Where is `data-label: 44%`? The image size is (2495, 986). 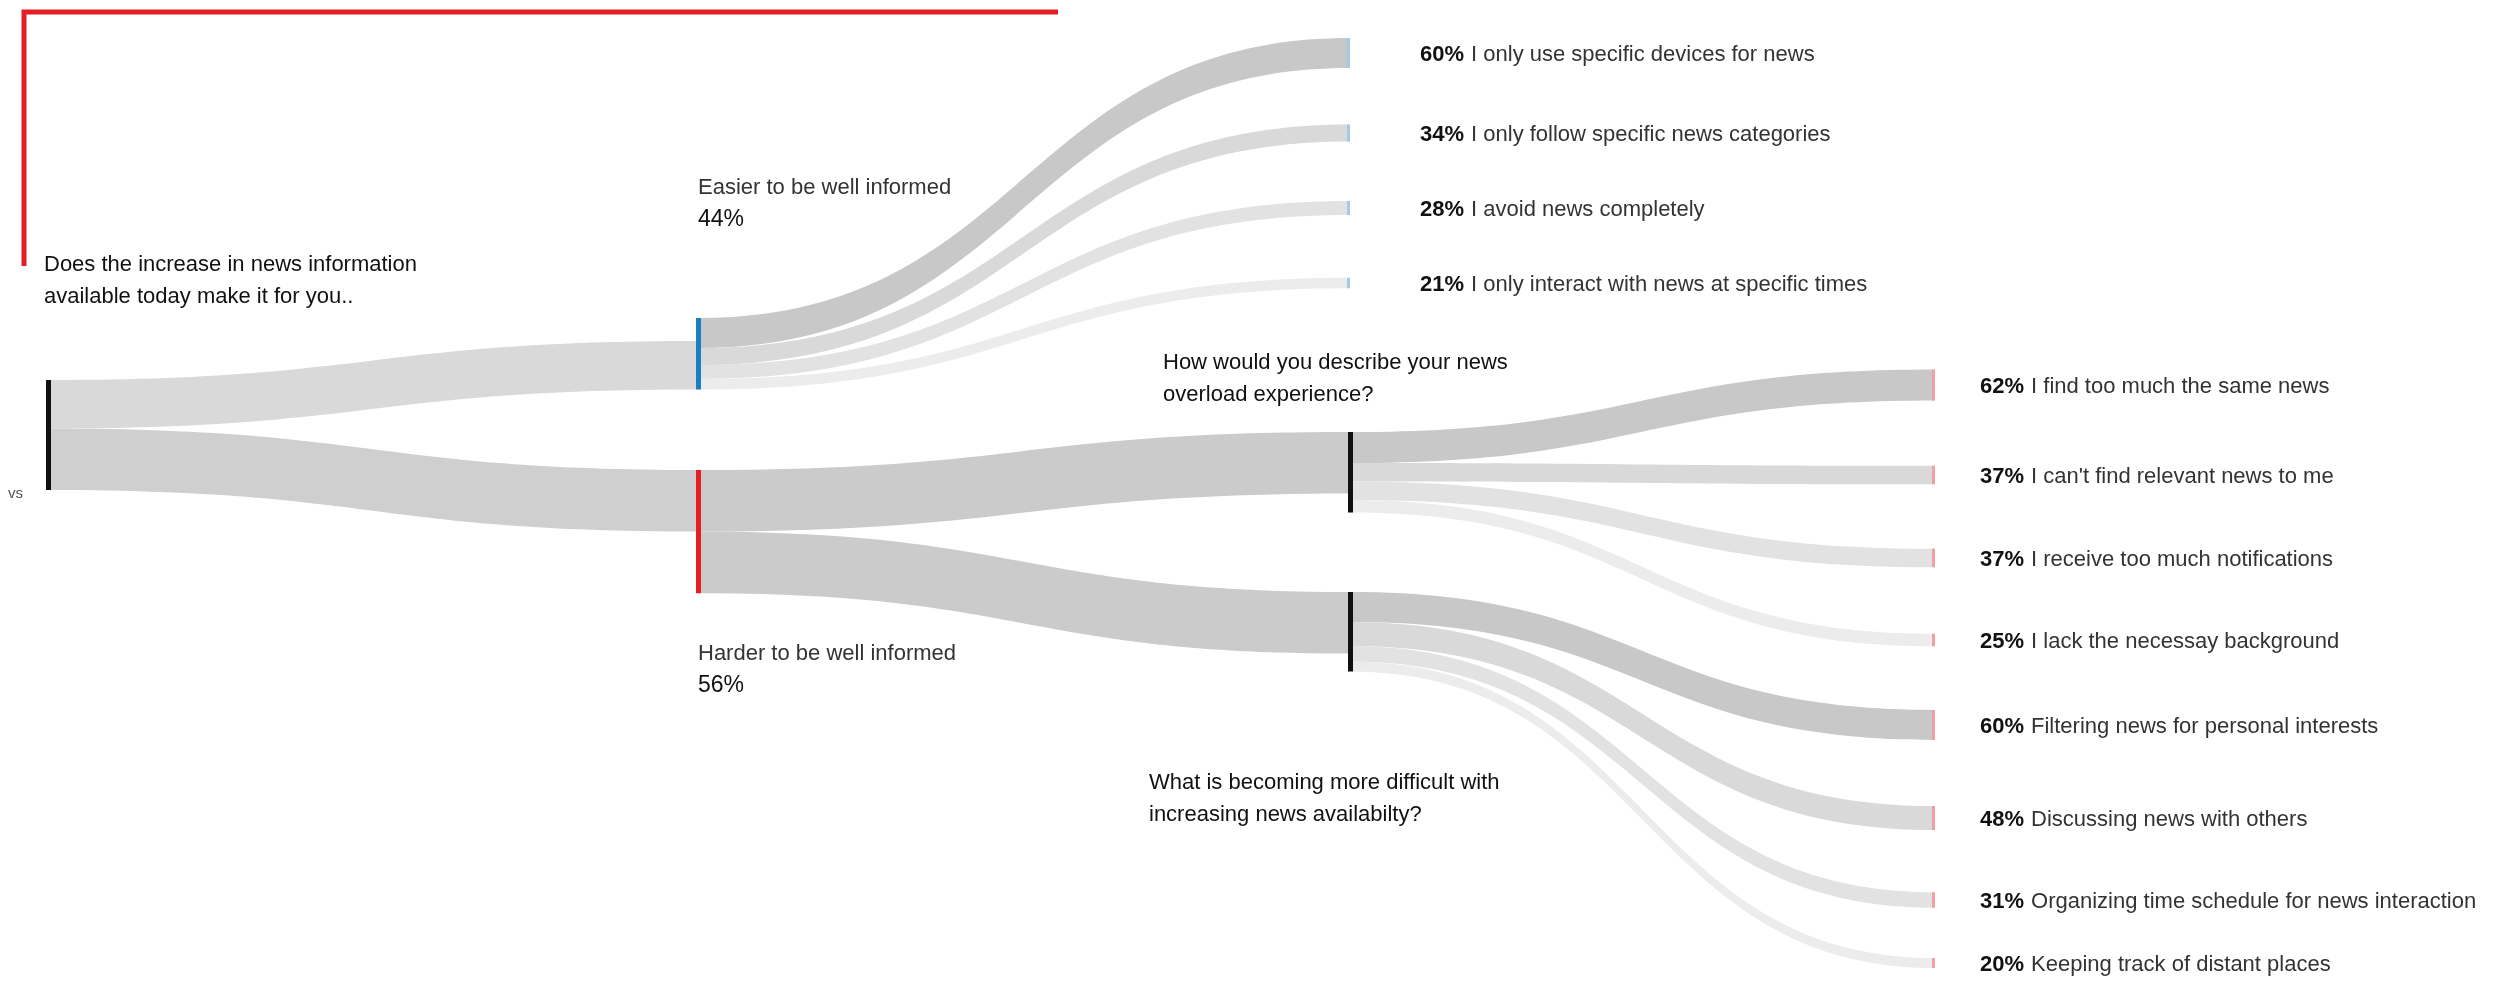
data-label: 44% is located at coordinates (721, 218).